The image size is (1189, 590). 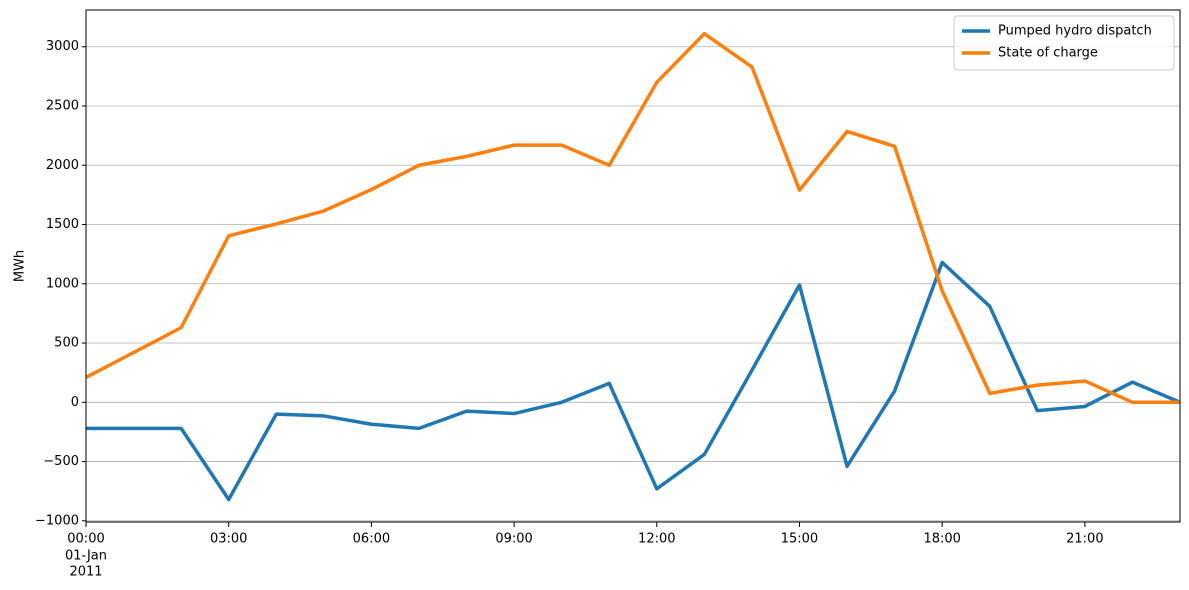 I want to click on x-tick-label: 21:00, so click(x=1084, y=539).